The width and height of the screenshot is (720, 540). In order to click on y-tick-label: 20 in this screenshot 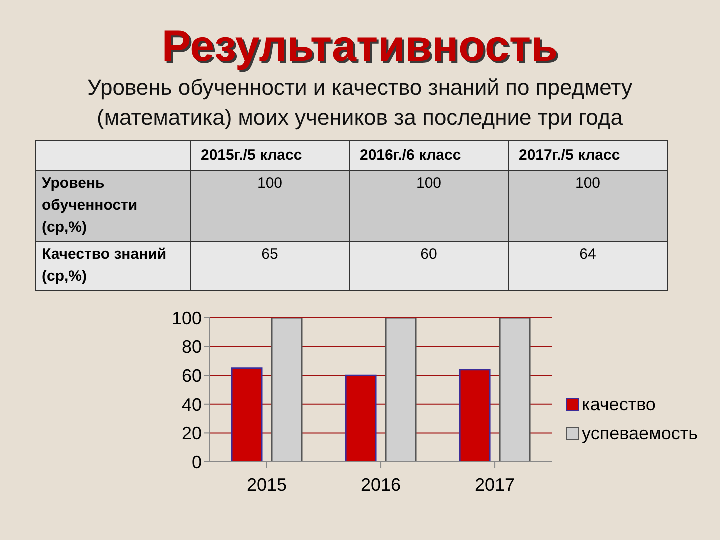, I will do `click(192, 434)`.